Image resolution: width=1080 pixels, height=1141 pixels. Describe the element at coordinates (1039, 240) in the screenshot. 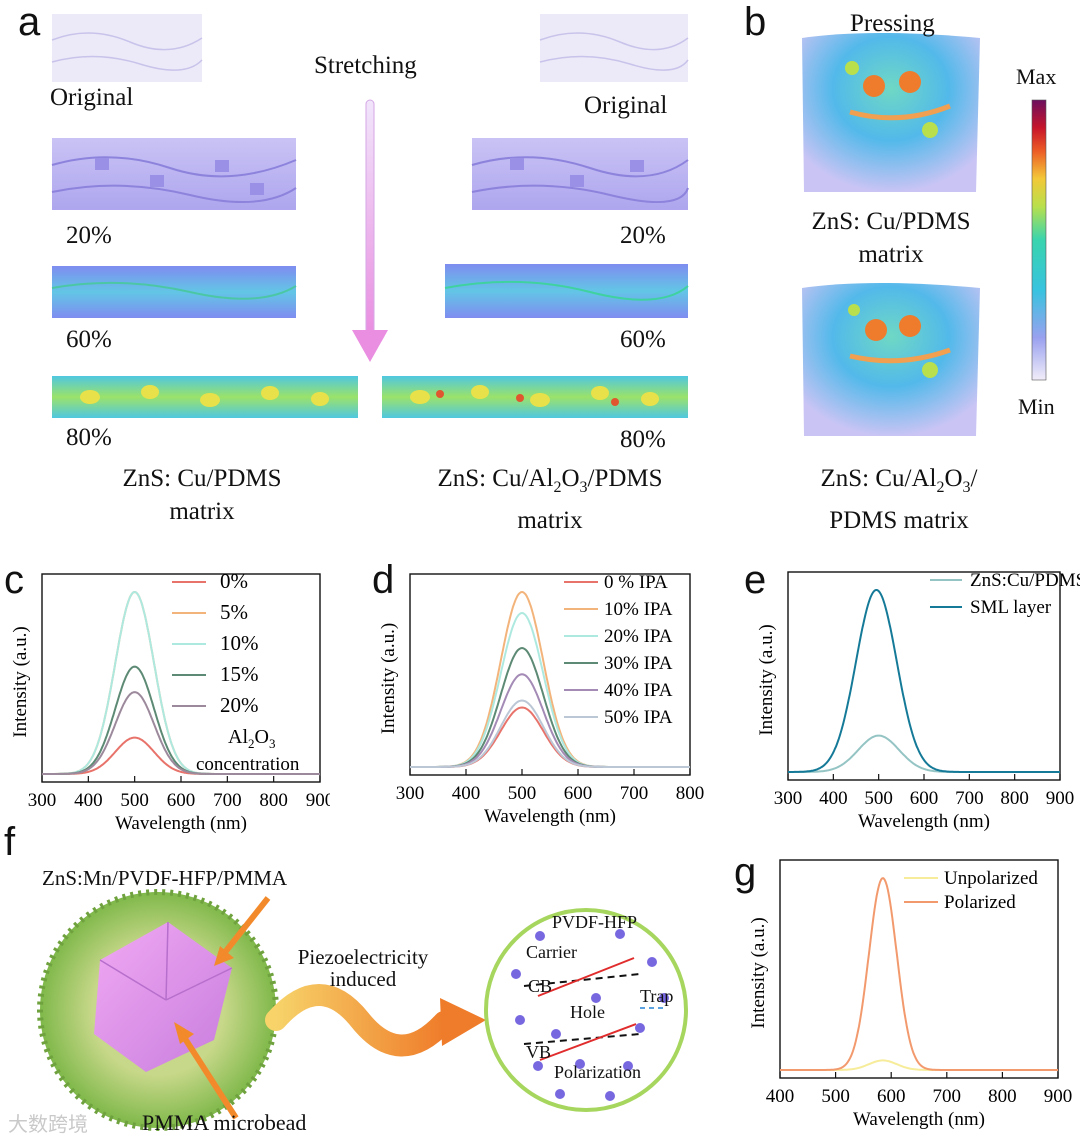

I see `colorbar` at that location.